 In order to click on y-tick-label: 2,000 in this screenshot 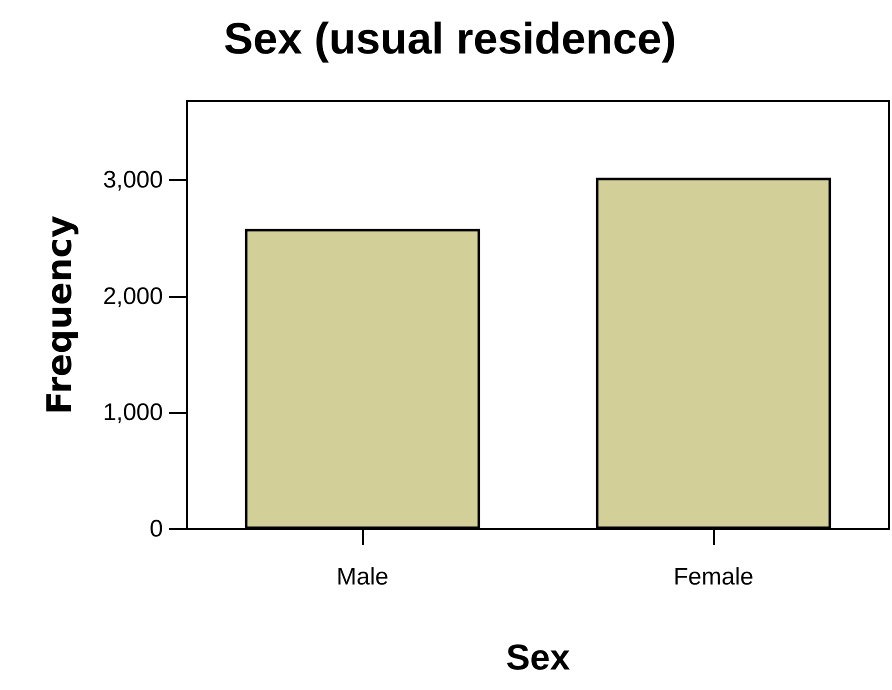, I will do `click(132, 296)`.